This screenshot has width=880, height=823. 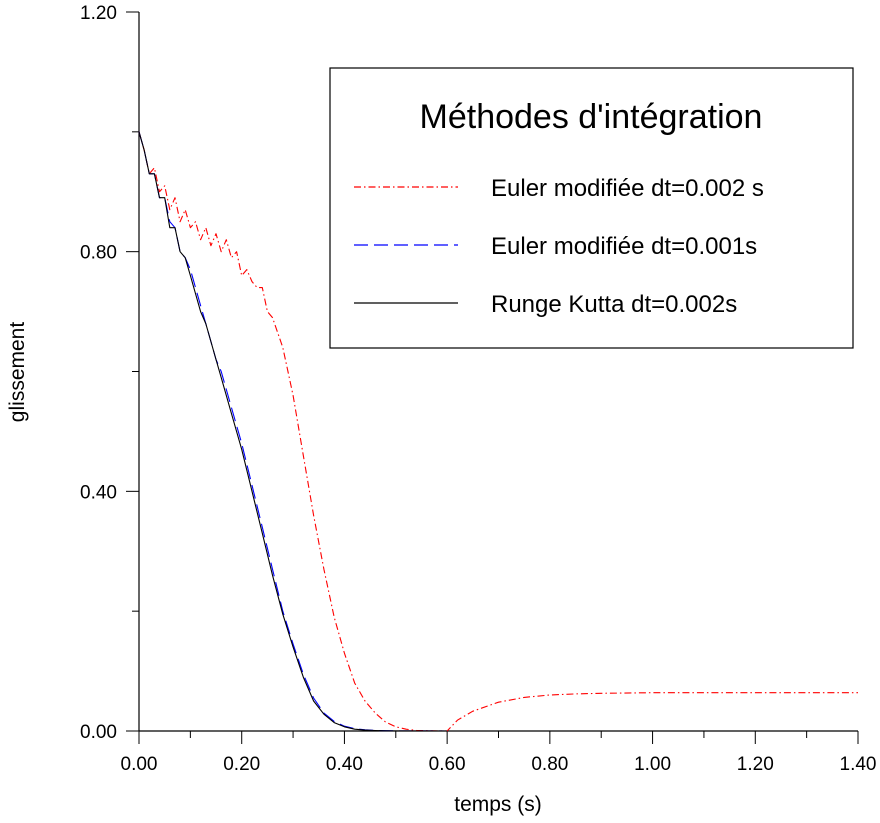 I want to click on legend-label-3: Runge Kutta dt=0.002s, so click(x=614, y=304).